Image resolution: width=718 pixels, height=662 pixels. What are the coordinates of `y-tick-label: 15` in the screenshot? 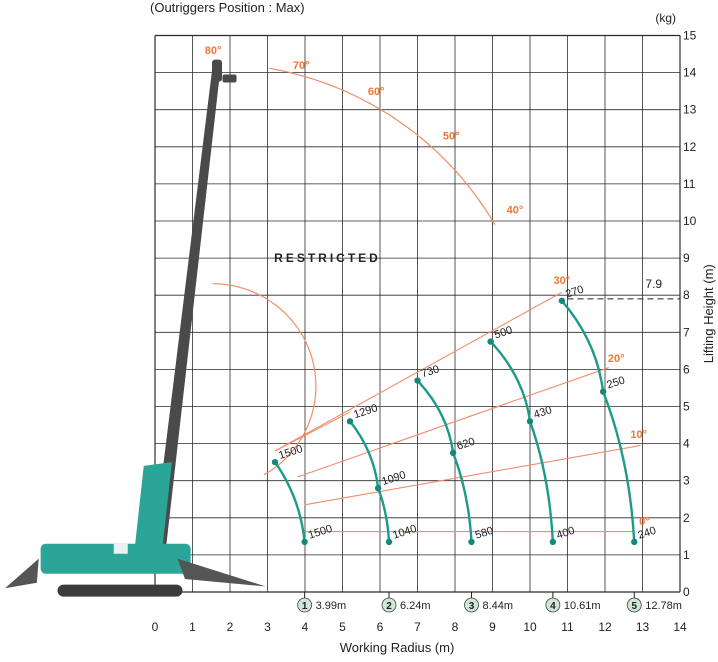 It's located at (690, 36).